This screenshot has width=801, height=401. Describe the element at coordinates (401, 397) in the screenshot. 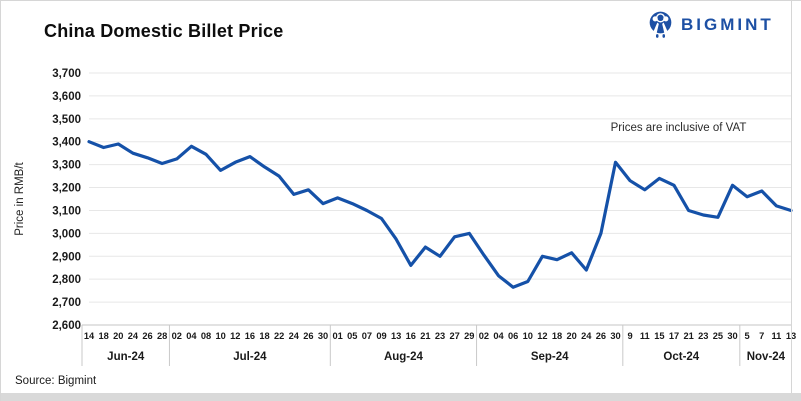

I see `bottom-strip` at that location.